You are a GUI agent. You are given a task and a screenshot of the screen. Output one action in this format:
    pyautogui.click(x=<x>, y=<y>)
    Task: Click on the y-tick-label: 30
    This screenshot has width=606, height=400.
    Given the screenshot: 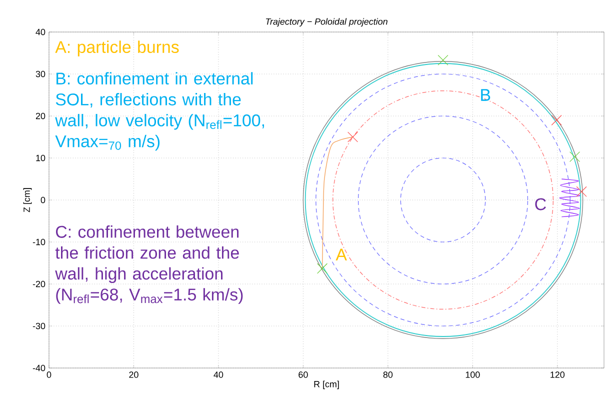 What is the action you would take?
    pyautogui.click(x=41, y=74)
    